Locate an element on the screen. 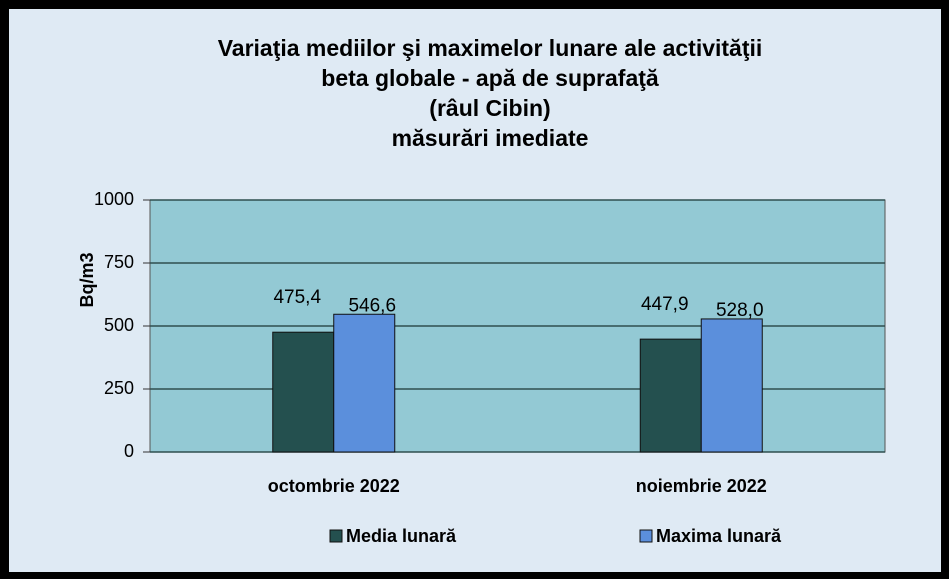 The image size is (949, 579). value-label: 447,9 is located at coordinates (665, 304).